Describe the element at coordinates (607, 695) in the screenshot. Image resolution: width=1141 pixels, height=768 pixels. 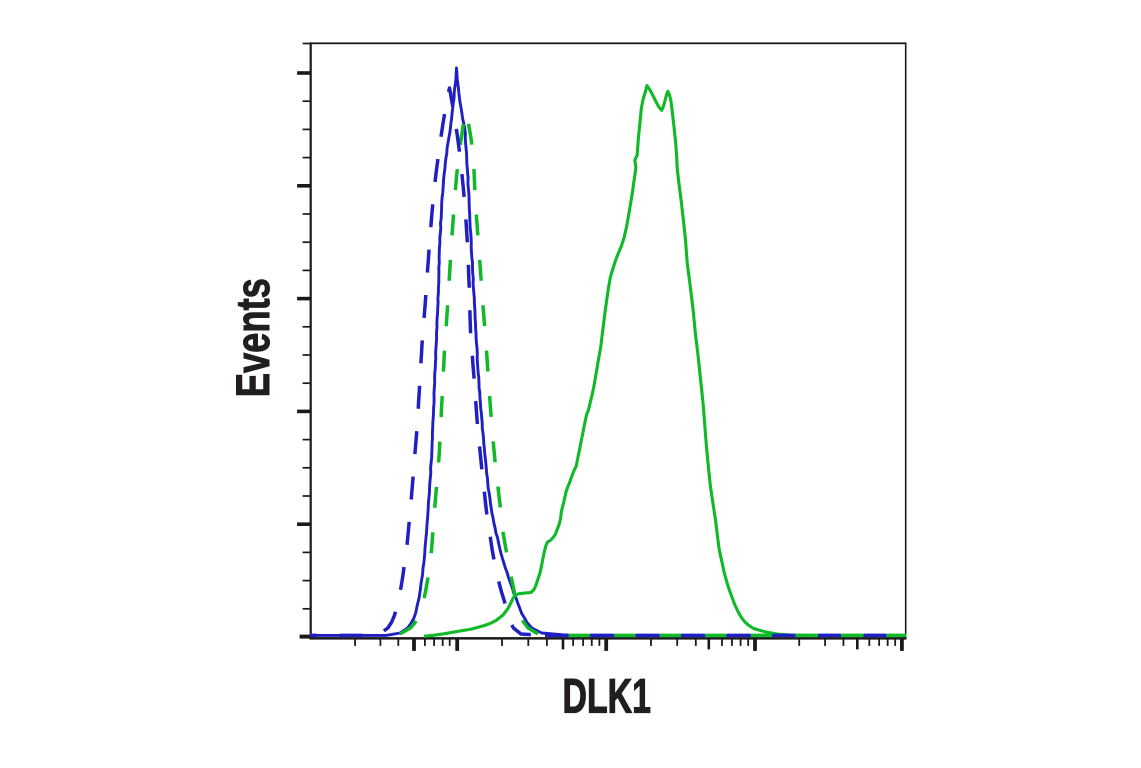
I see `svg-text: DLK1` at that location.